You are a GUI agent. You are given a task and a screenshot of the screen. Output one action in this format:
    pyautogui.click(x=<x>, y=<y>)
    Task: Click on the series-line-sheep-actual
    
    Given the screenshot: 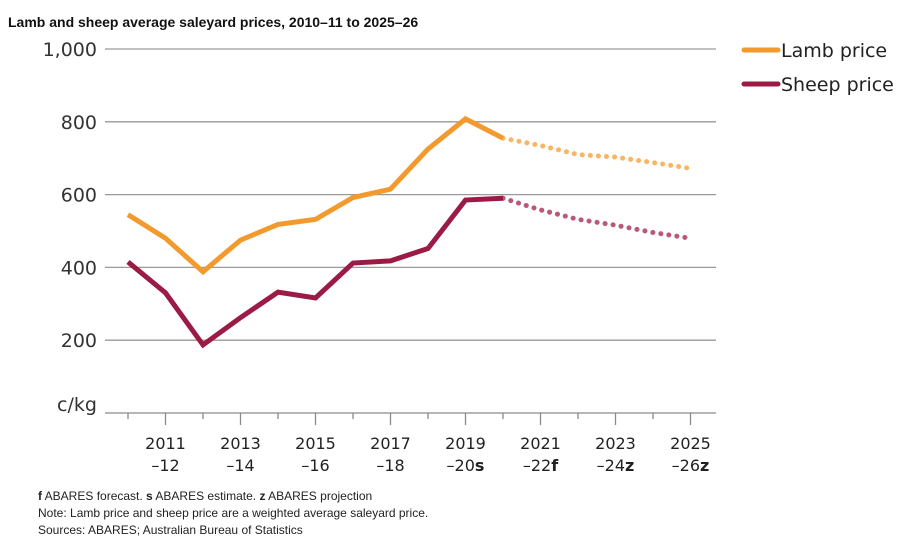 What is the action you would take?
    pyautogui.click(x=315, y=272)
    